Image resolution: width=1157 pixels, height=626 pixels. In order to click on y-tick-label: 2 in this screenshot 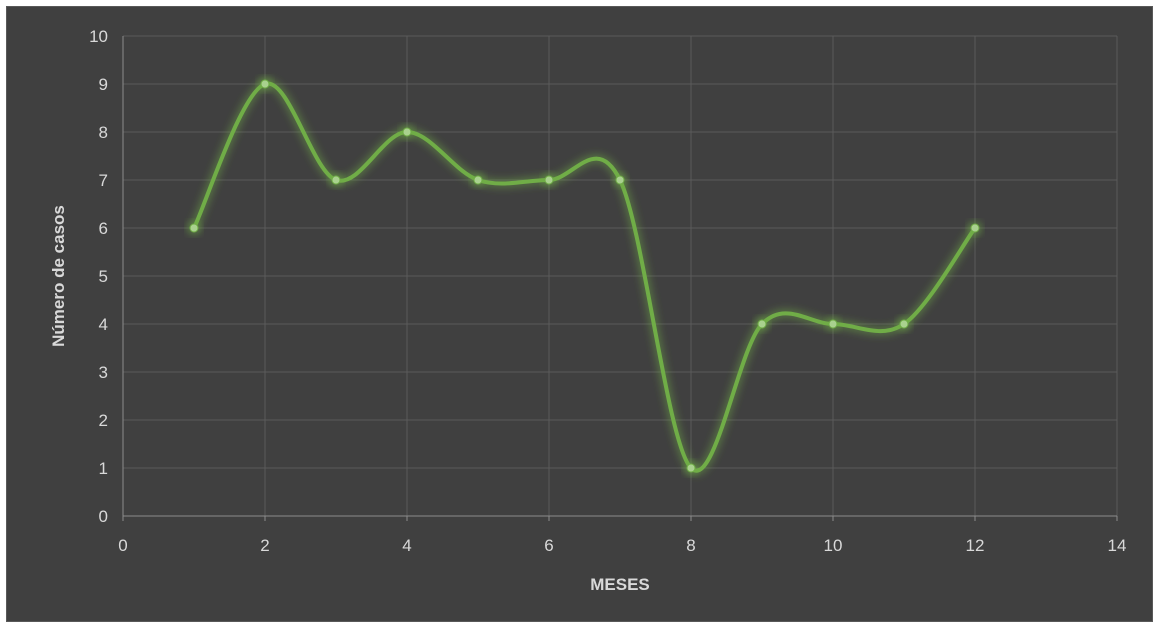, I will do `click(103, 420)`.